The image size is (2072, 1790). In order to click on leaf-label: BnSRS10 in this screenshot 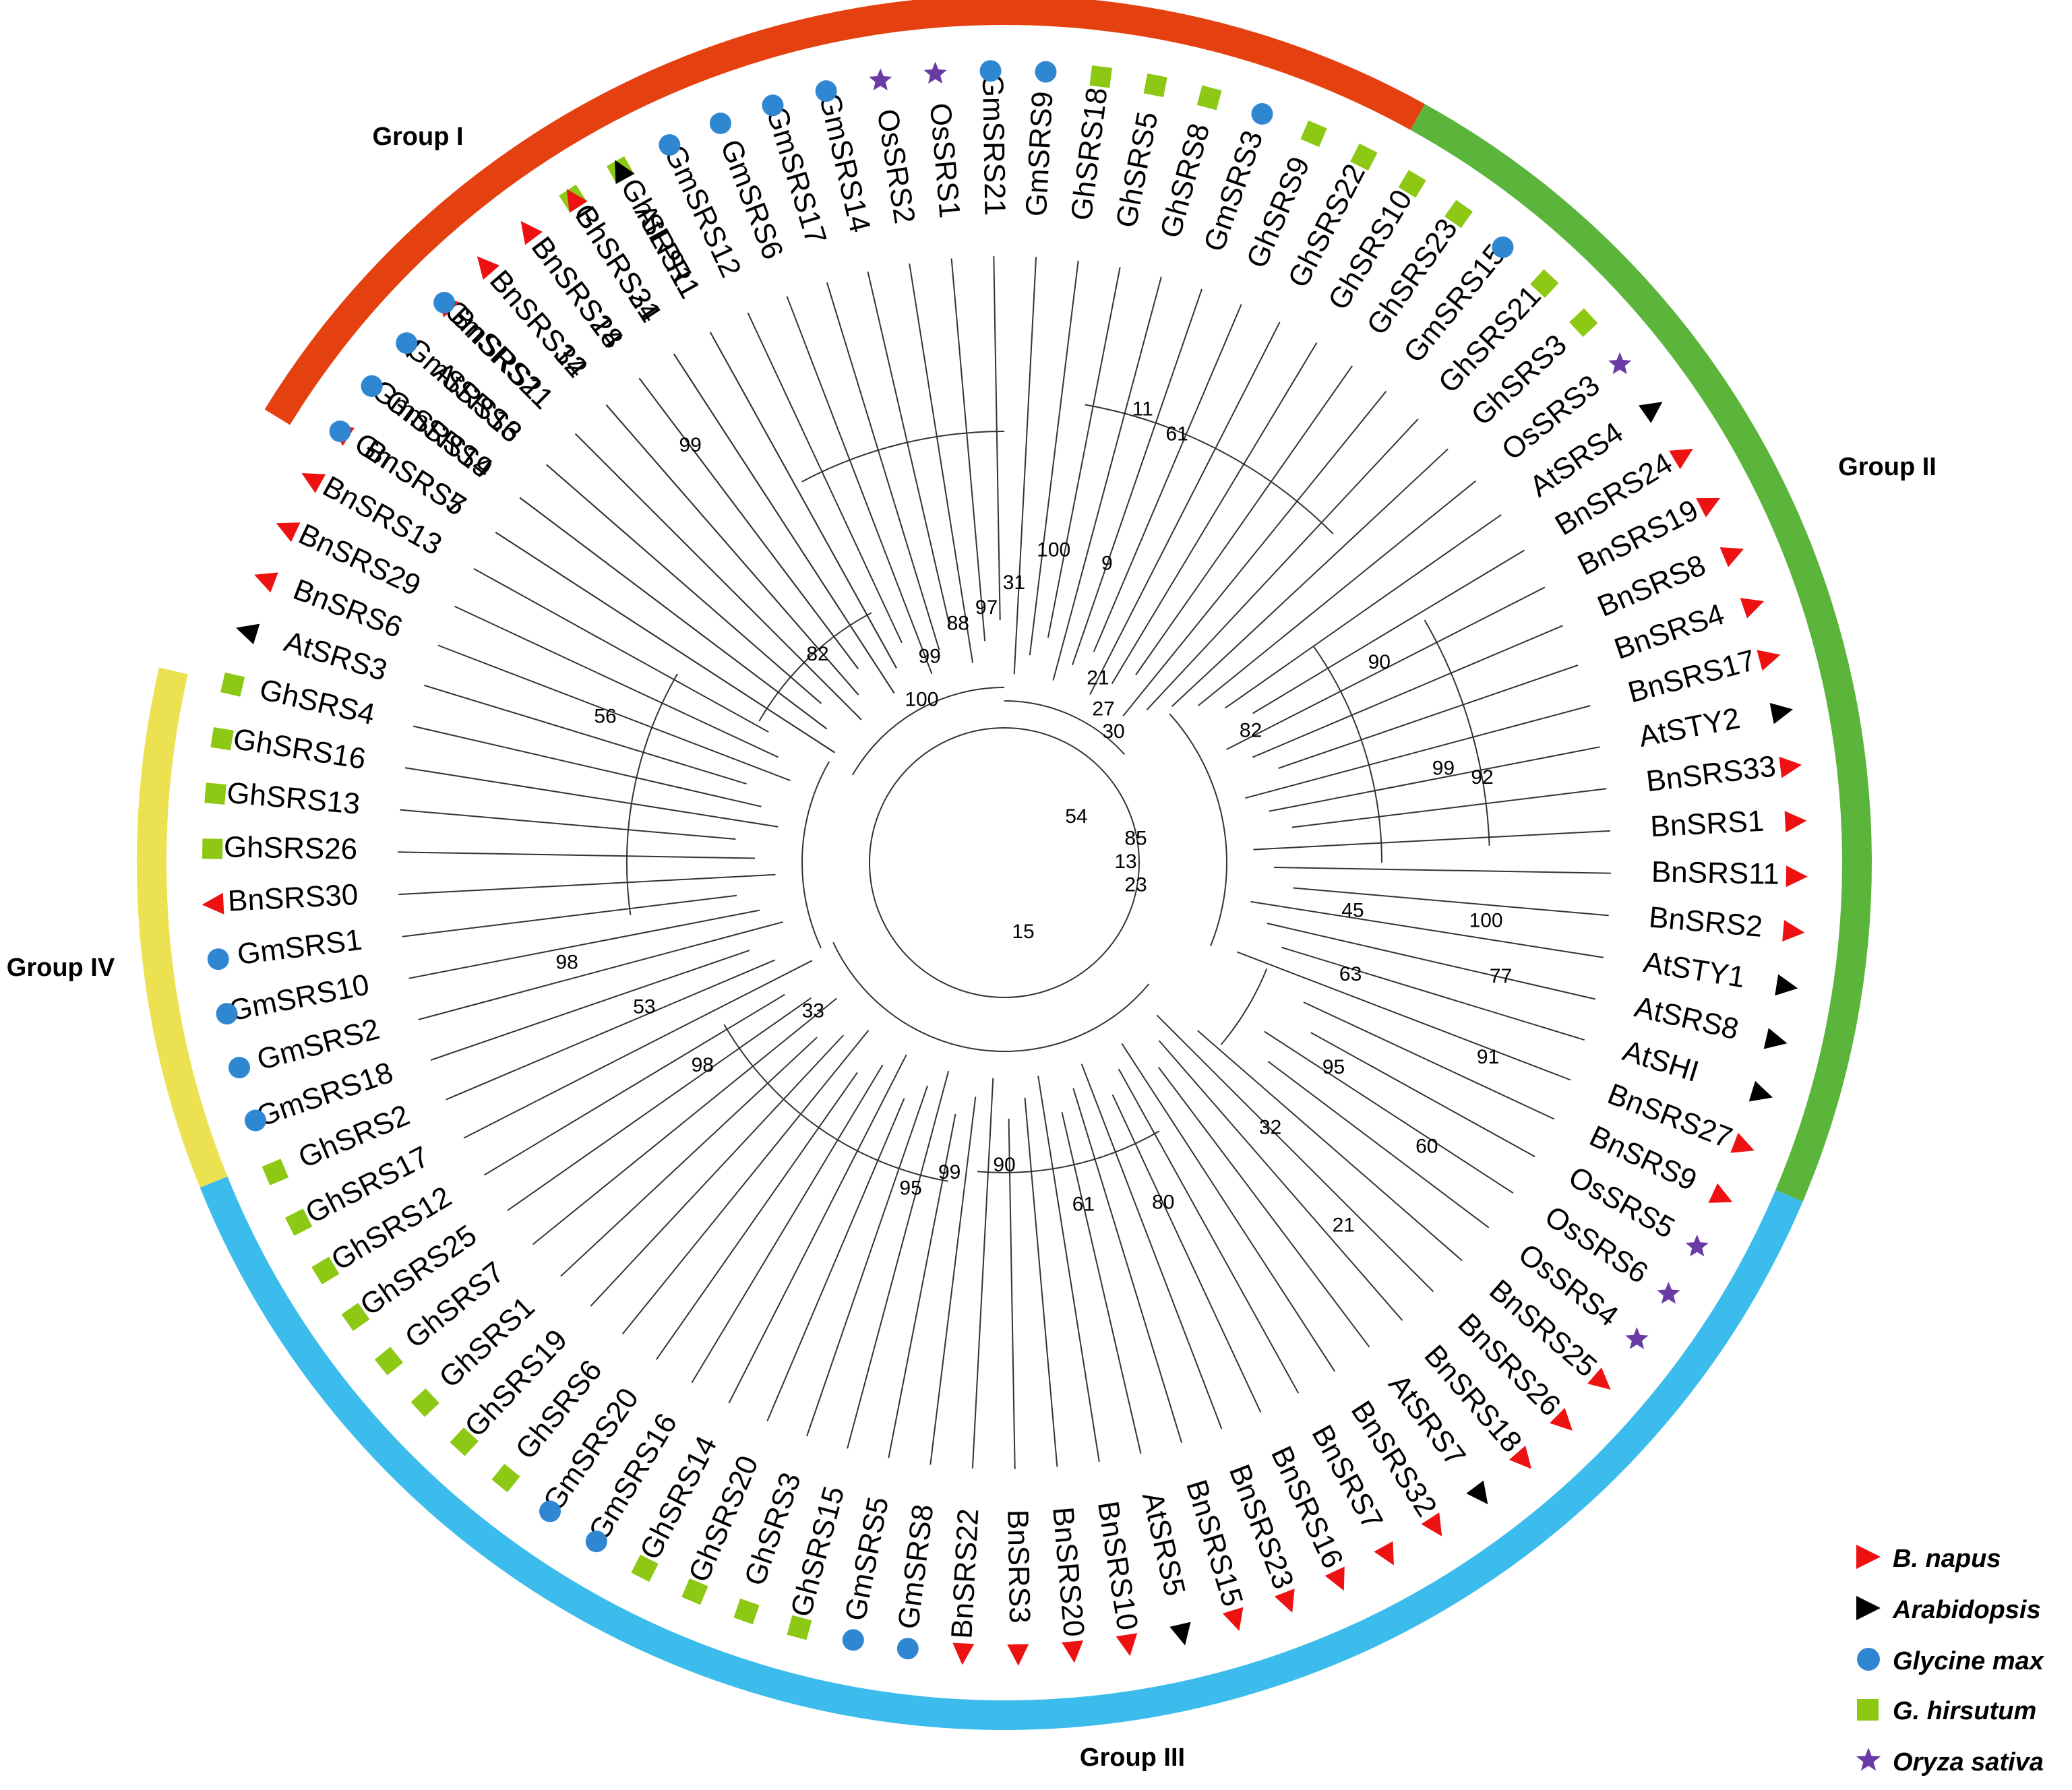, I will do `click(1118, 1566)`.